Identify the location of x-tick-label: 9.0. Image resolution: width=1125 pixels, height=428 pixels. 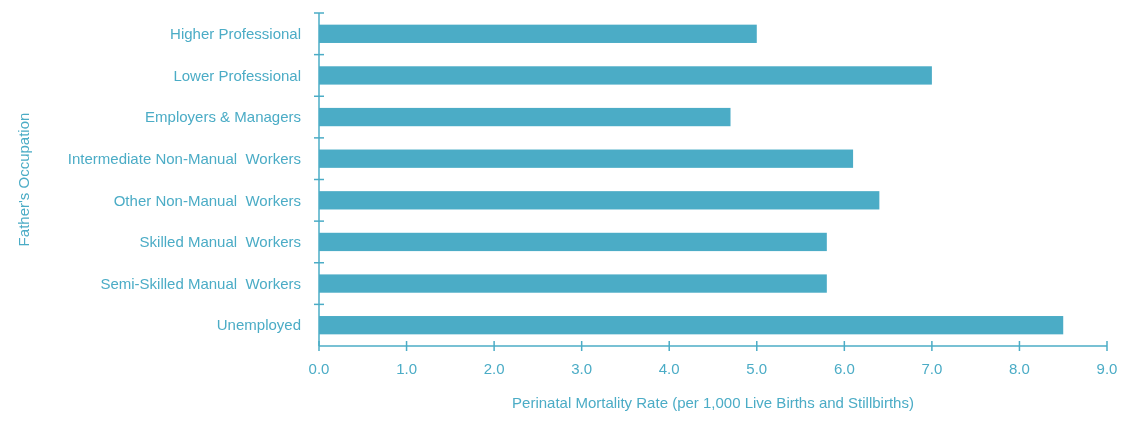
(1107, 368).